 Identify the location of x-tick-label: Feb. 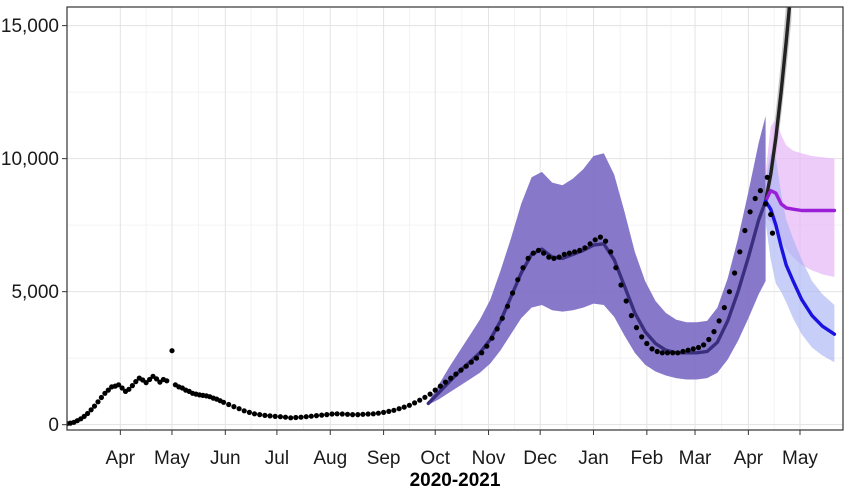
(646, 458).